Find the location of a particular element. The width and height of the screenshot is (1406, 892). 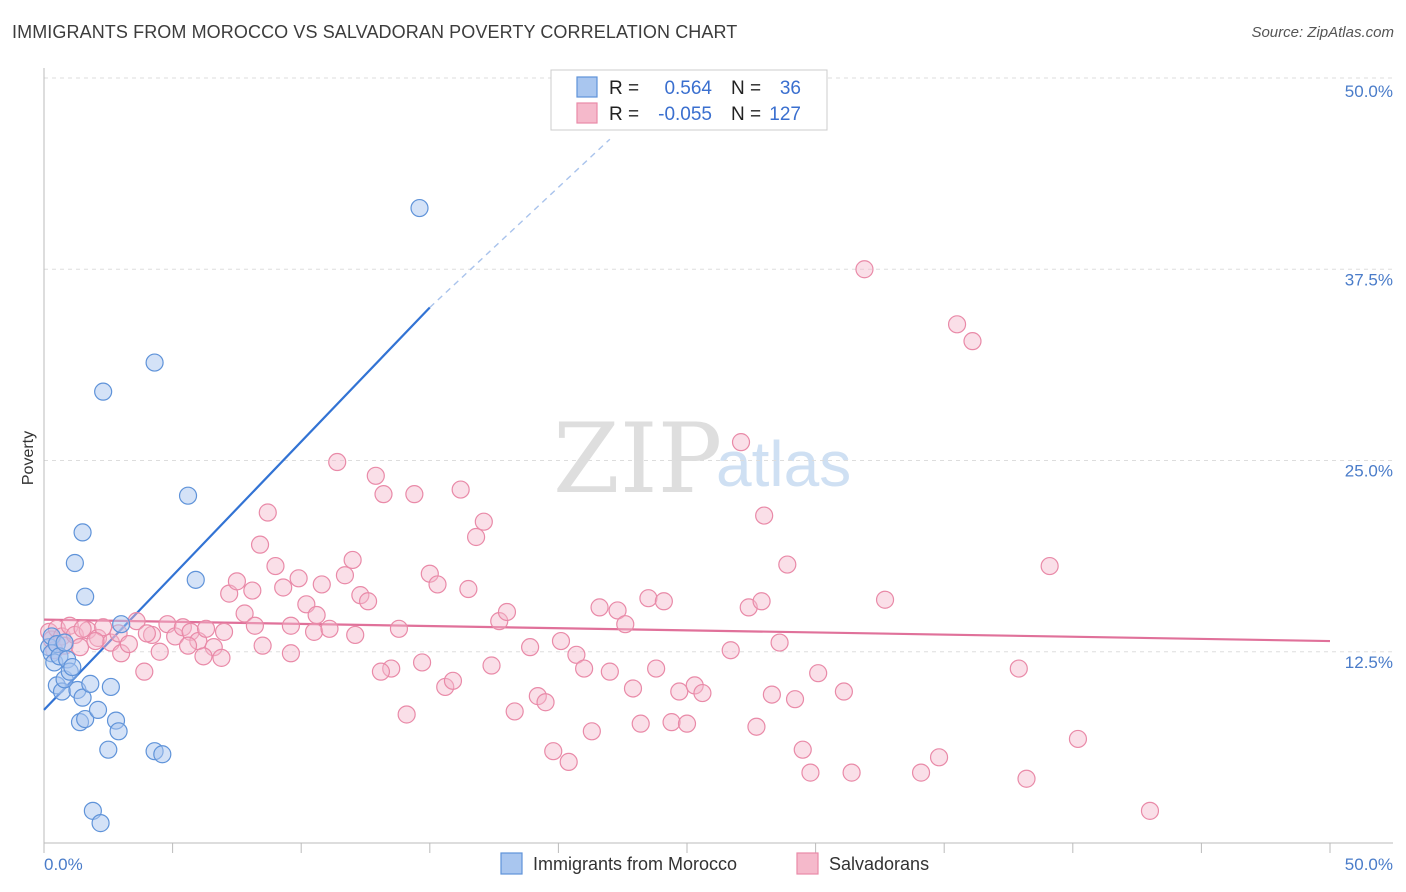

stats-r-value-blue: 0.564 is located at coordinates (688, 88).